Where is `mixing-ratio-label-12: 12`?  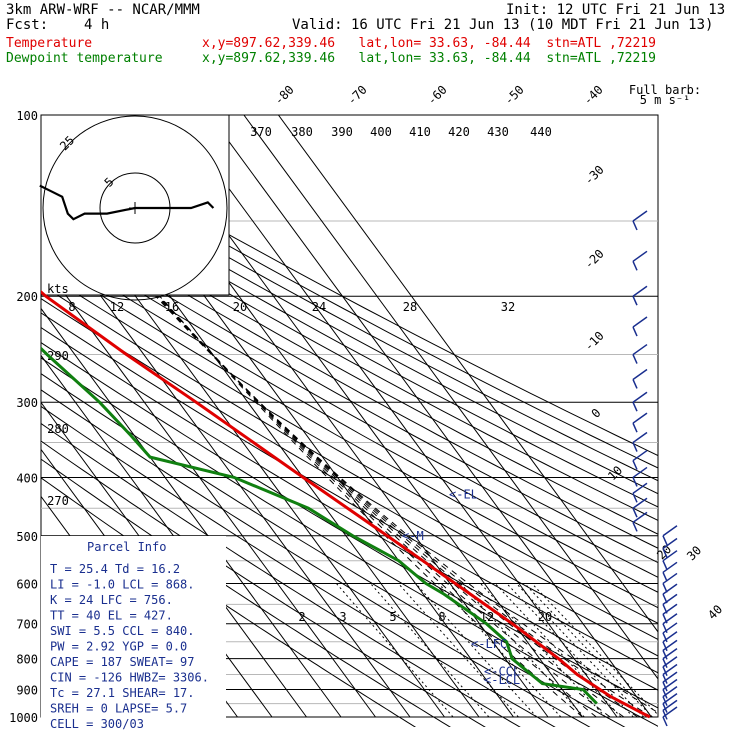 mixing-ratio-label-12: 12 is located at coordinates (117, 307).